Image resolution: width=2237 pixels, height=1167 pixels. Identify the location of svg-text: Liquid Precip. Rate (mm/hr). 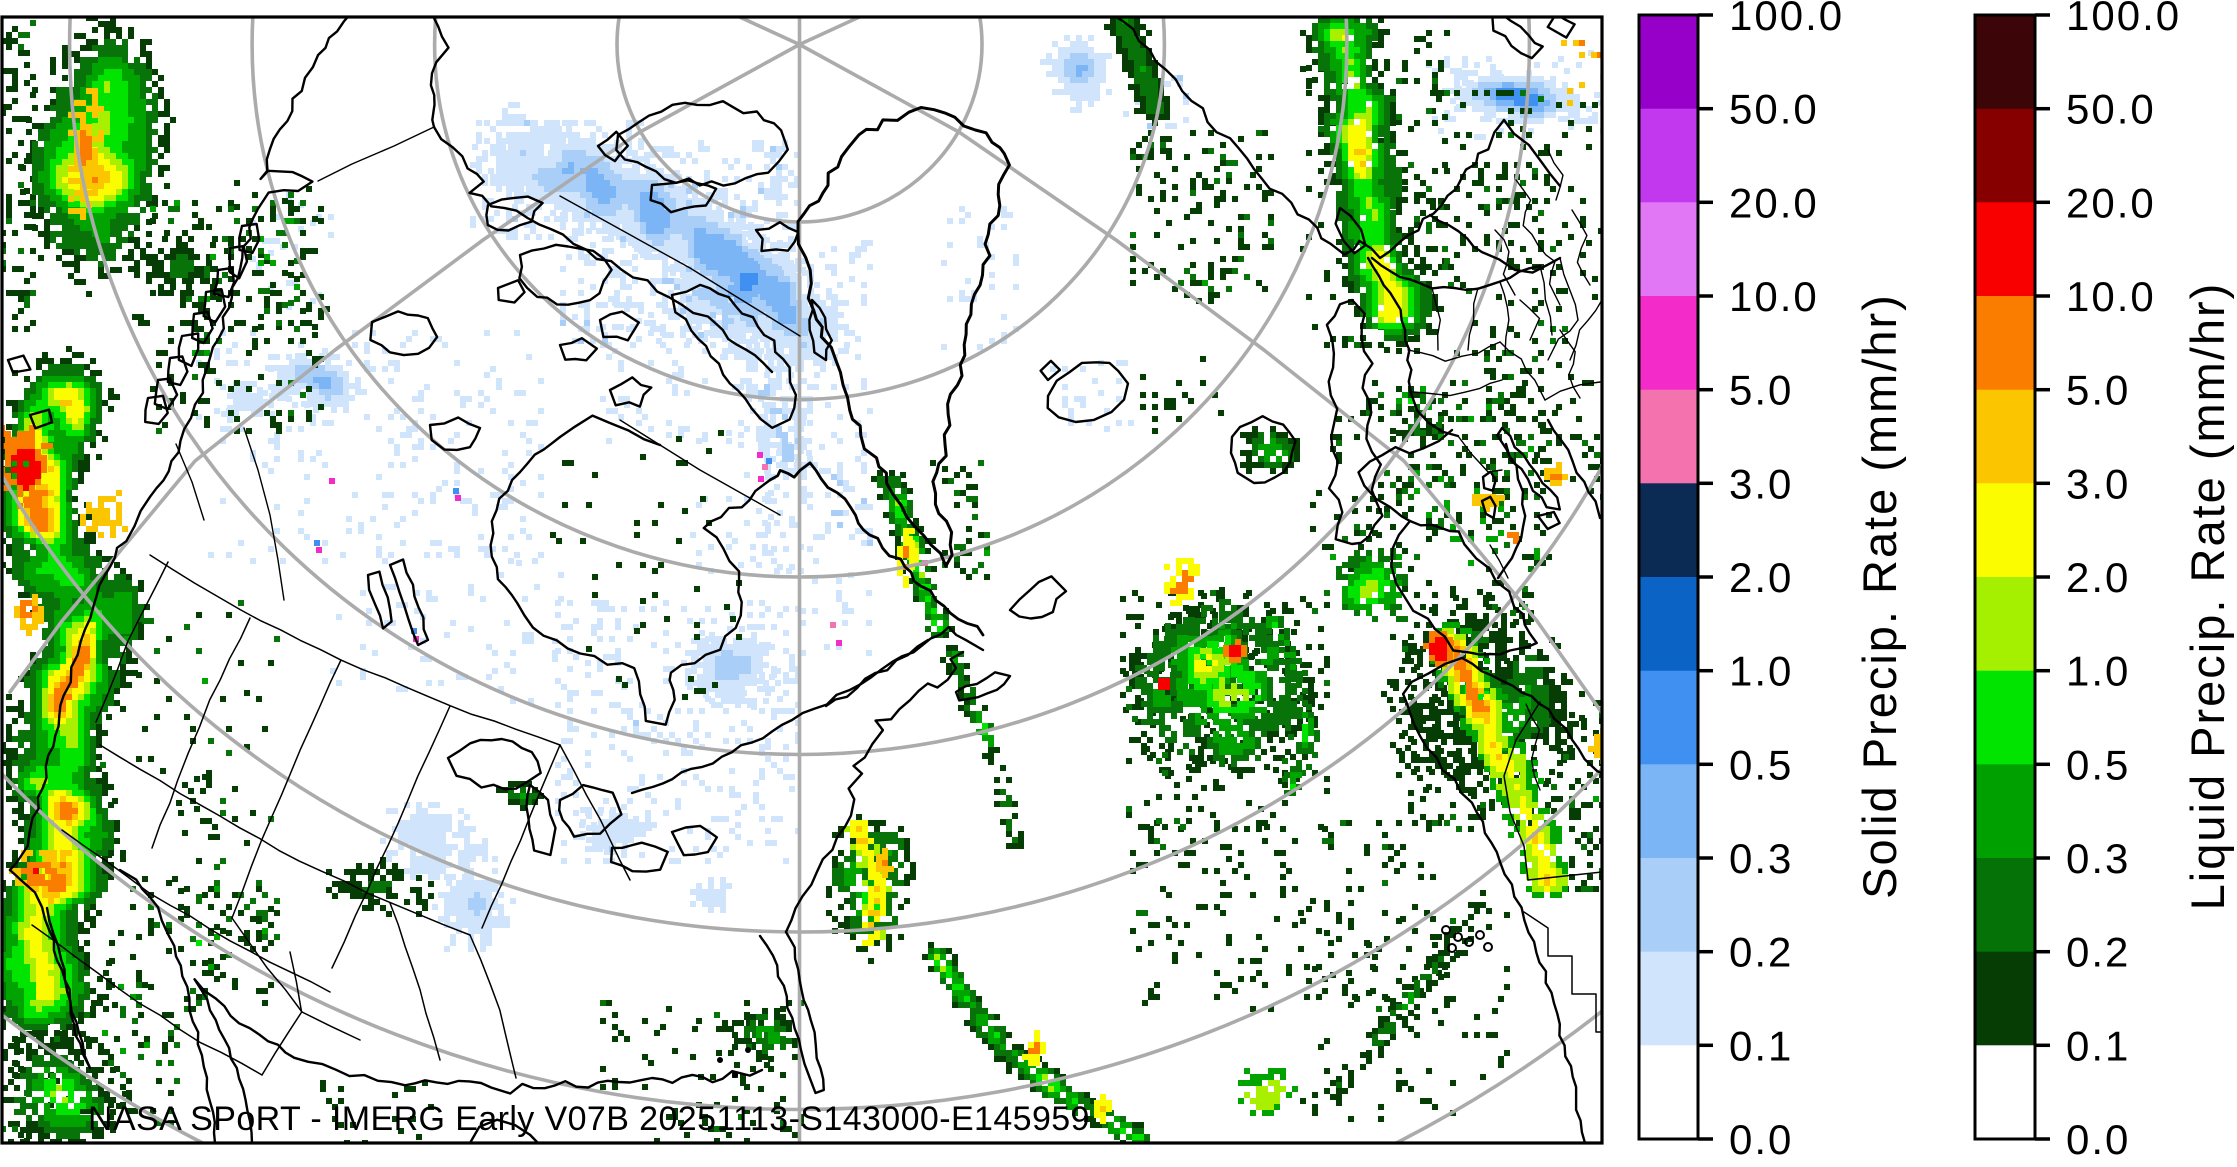
(2207, 596).